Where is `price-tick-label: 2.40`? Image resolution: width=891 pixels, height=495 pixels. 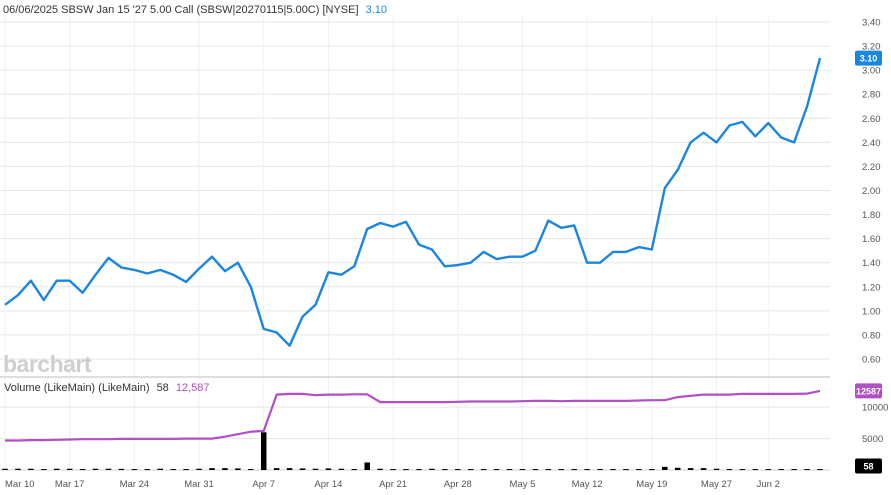
price-tick-label: 2.40 is located at coordinates (871, 143).